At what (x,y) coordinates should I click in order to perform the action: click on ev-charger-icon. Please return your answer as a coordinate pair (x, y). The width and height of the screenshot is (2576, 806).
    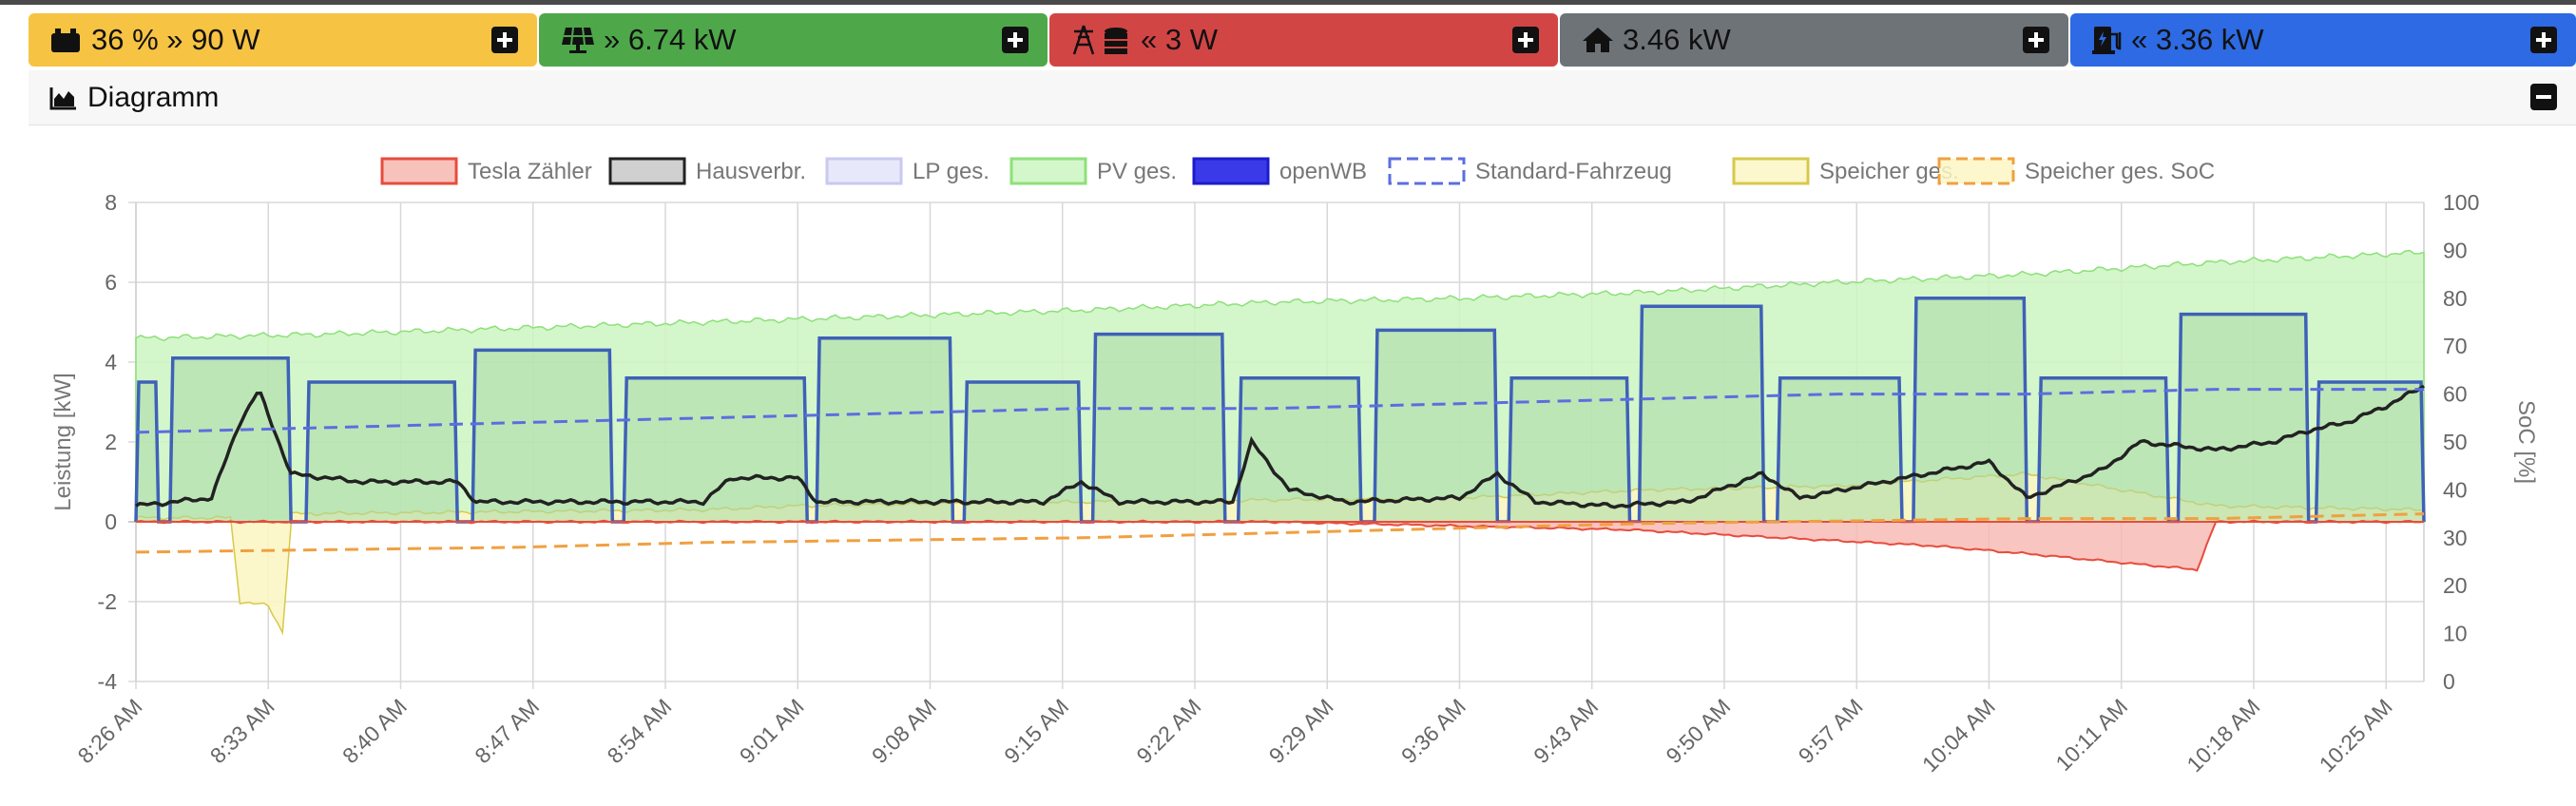
    Looking at the image, I should click on (2107, 40).